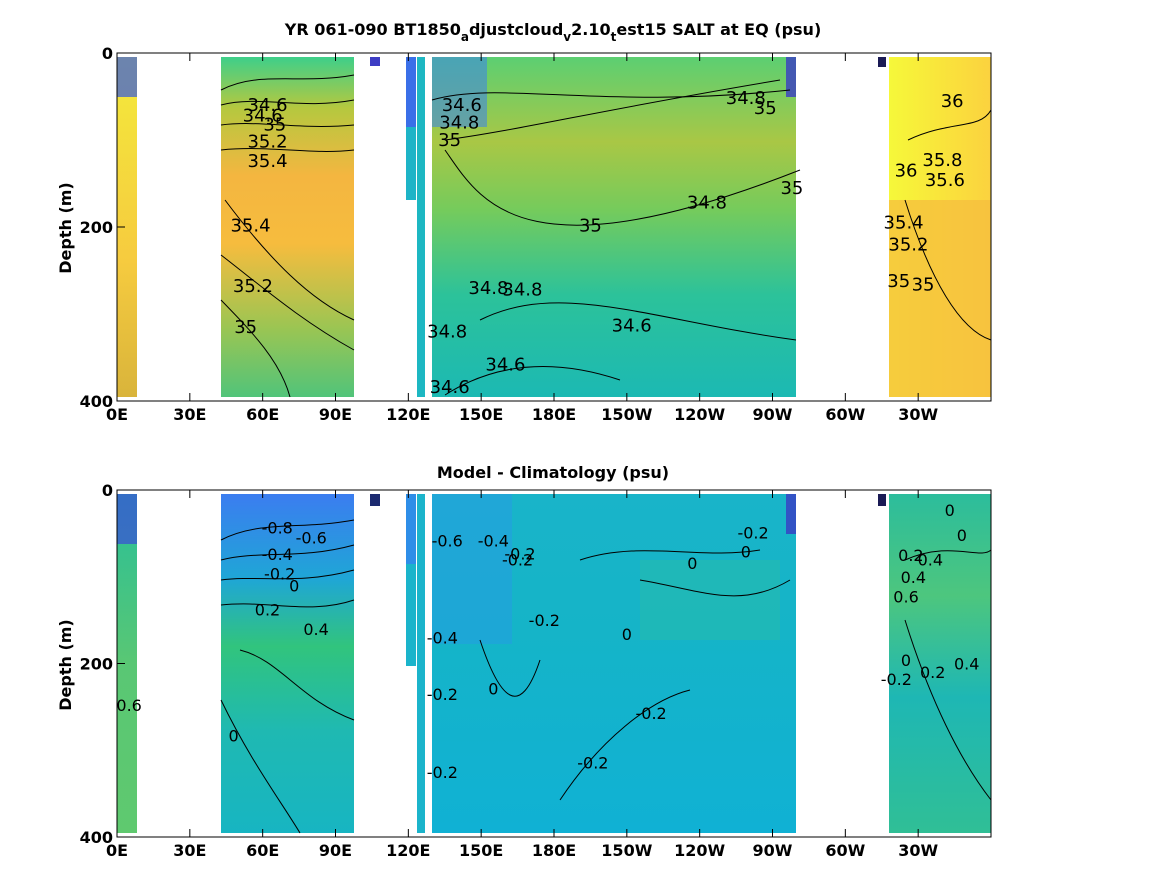  Describe the element at coordinates (945, 180) in the screenshot. I see `contour-label: 35.6` at that location.